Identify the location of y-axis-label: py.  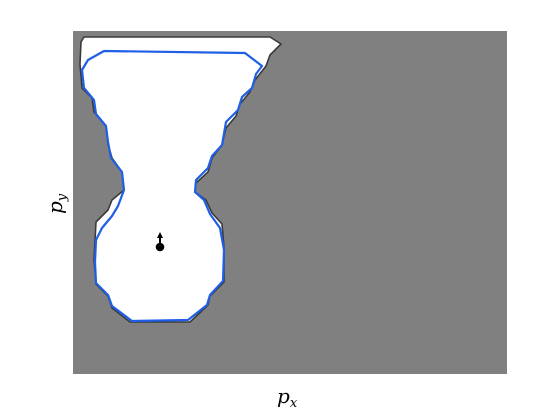
(56, 203).